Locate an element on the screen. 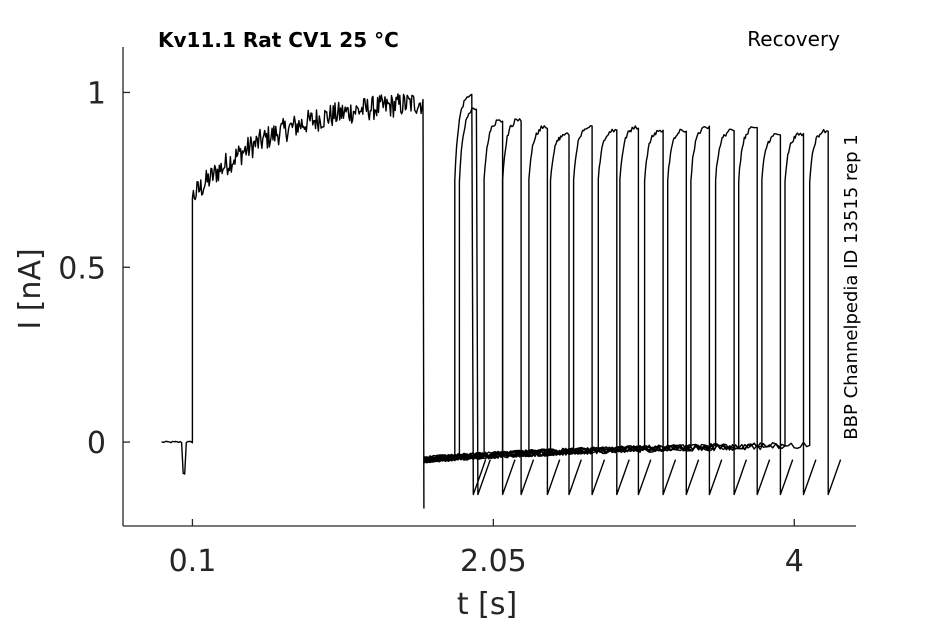 The image size is (945, 624). chart-subtitle: Recovery is located at coordinates (793, 39).